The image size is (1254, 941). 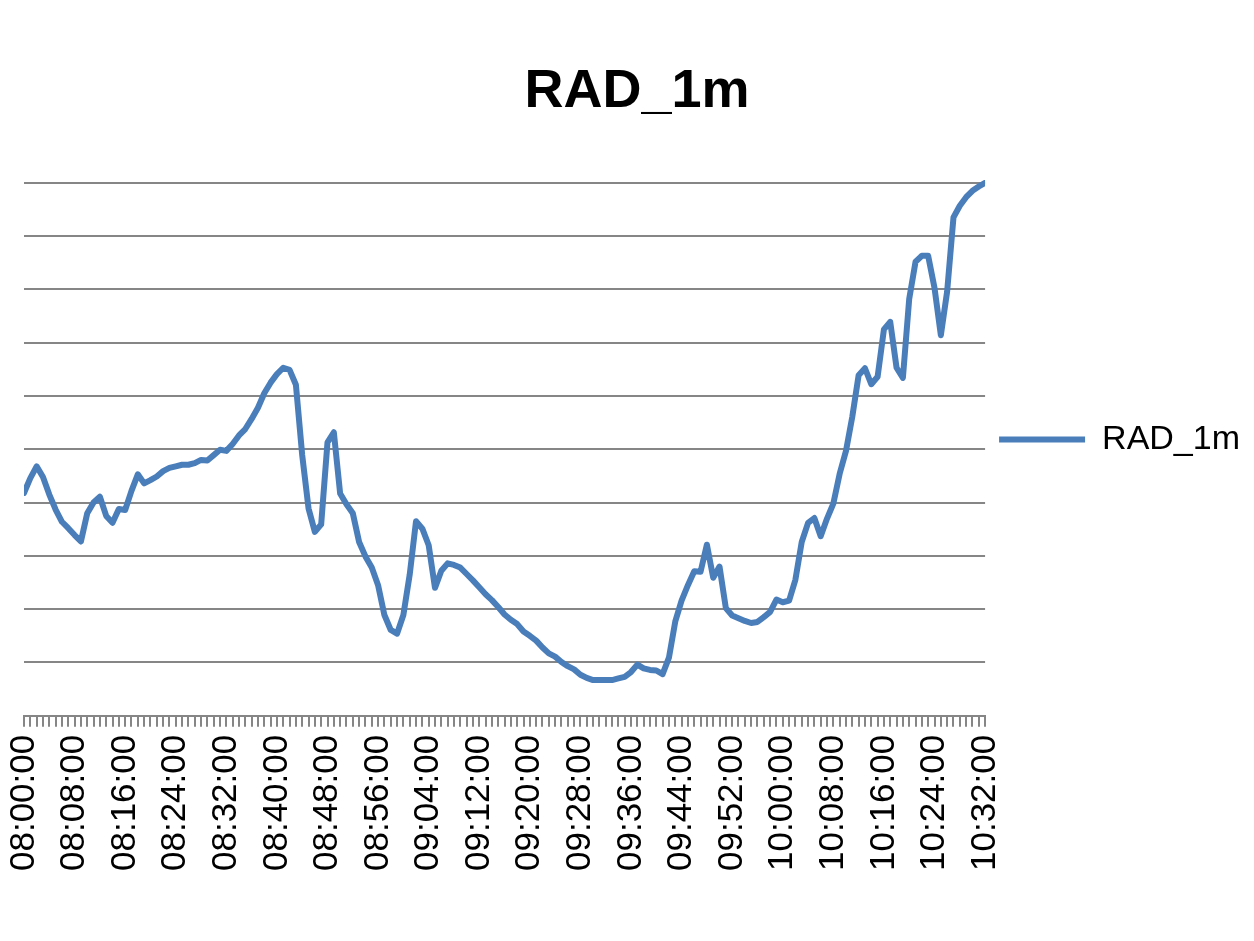 I want to click on x-tick-label: 10:00:00, so click(x=780, y=803).